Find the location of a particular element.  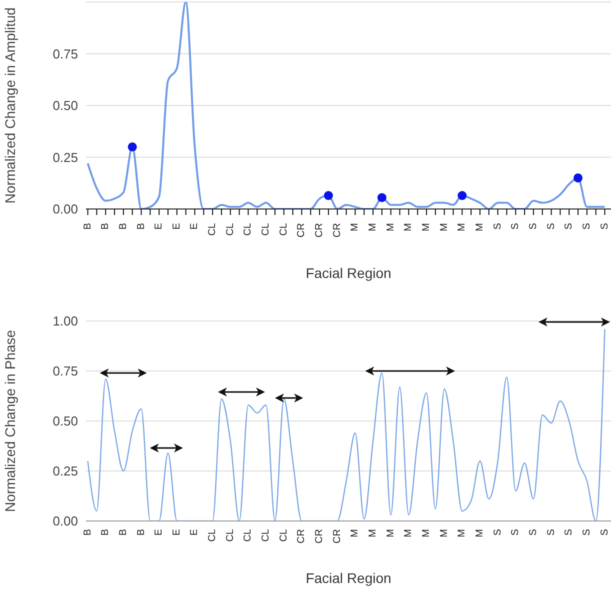

y-axis-title: Normalized Change in Phase is located at coordinates (10, 421).